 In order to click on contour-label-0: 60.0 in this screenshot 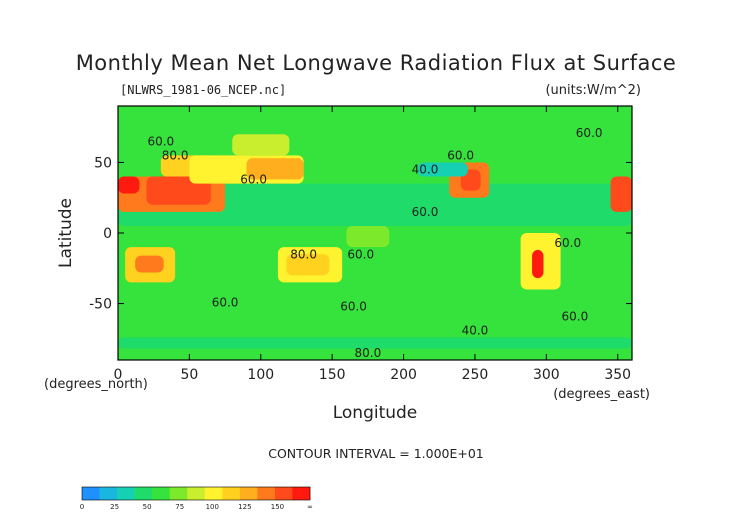, I will do `click(160, 142)`.